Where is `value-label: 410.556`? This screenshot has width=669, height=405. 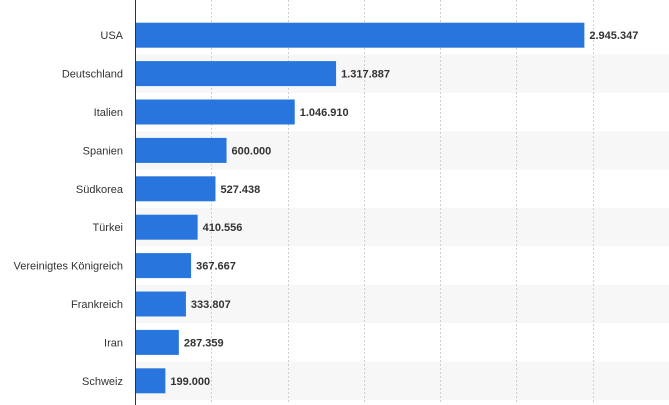
value-label: 410.556 is located at coordinates (223, 228).